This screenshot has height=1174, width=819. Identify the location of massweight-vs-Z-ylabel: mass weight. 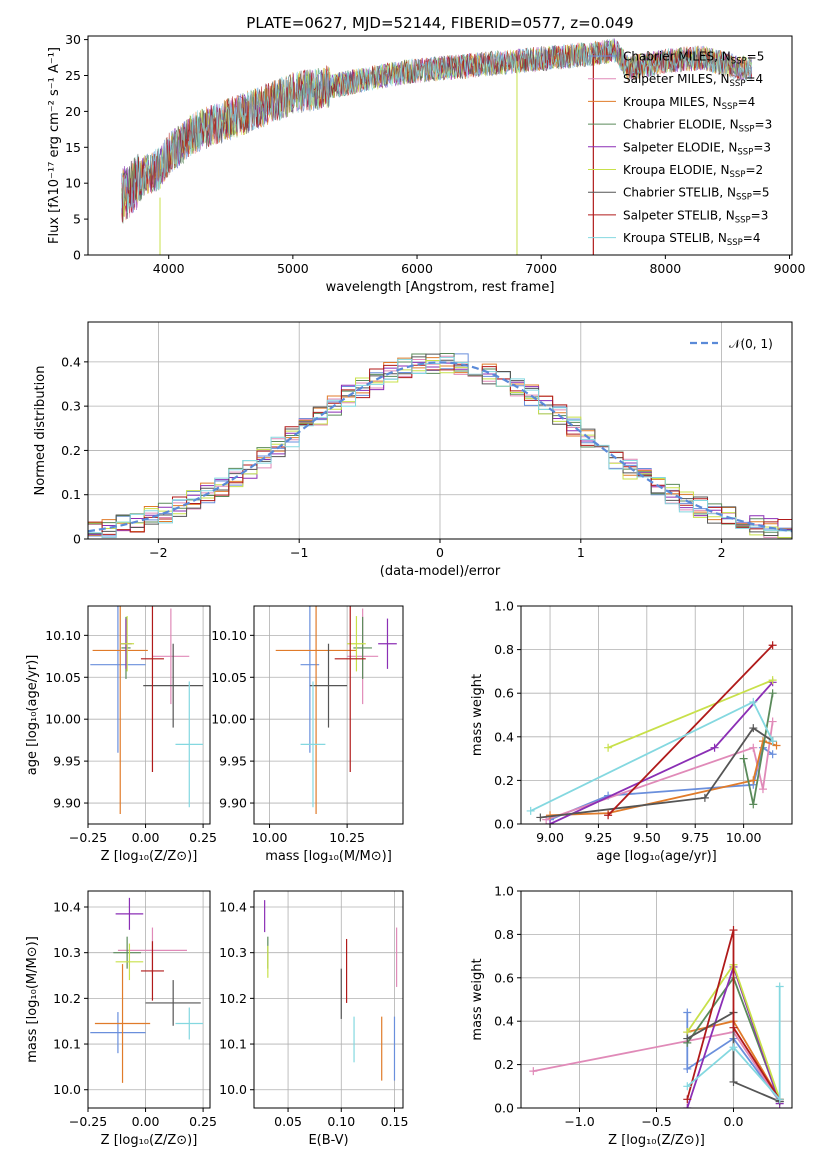
(477, 999).